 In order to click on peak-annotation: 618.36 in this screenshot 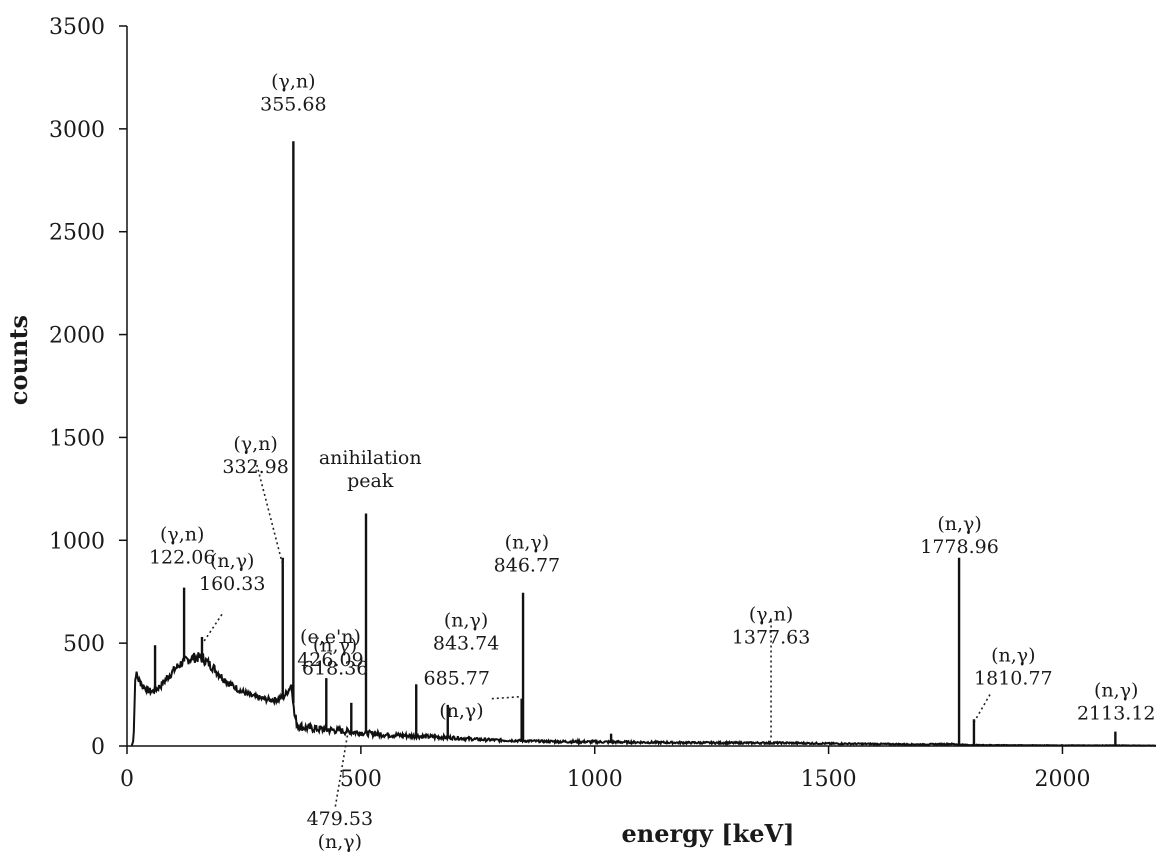, I will do `click(335, 668)`.